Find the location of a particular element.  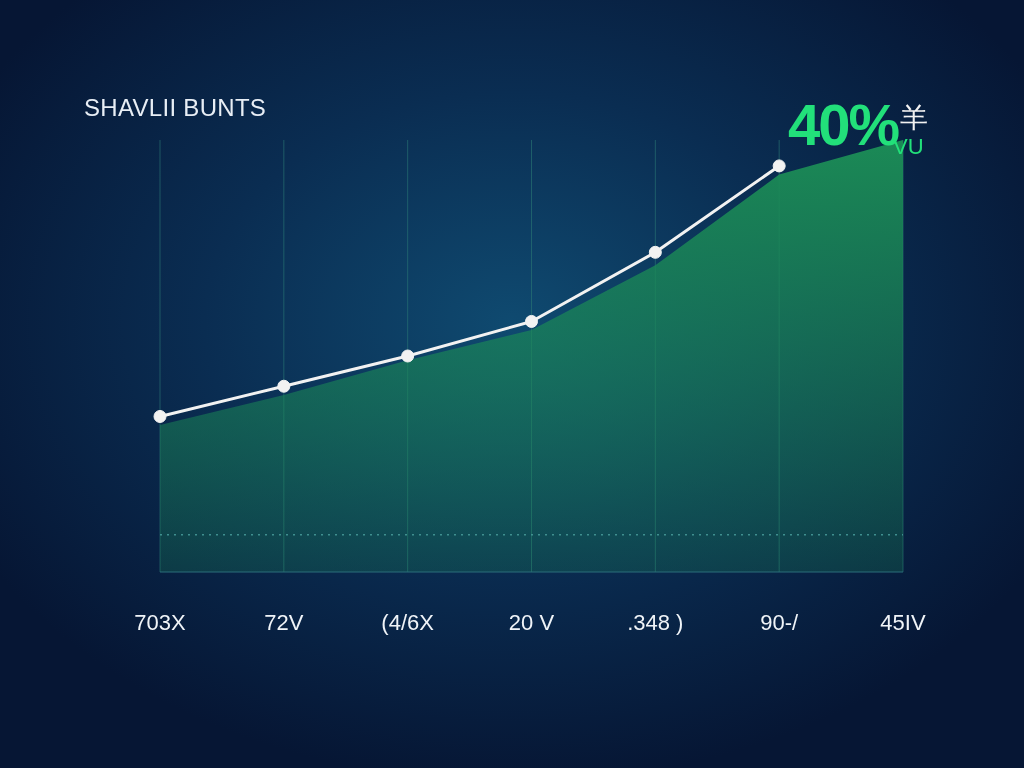

x-tick-label: 90-/ is located at coordinates (779, 622).